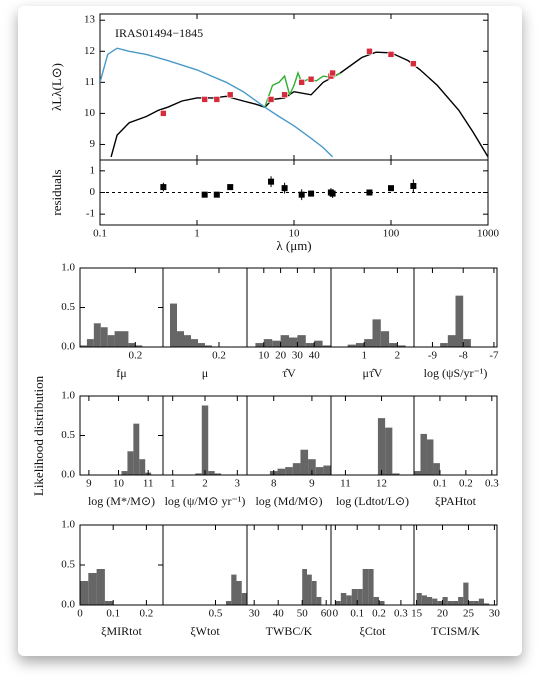 This screenshot has width=540, height=683. Describe the element at coordinates (455, 631) in the screenshot. I see `x-axis-label: TCISM/K` at that location.